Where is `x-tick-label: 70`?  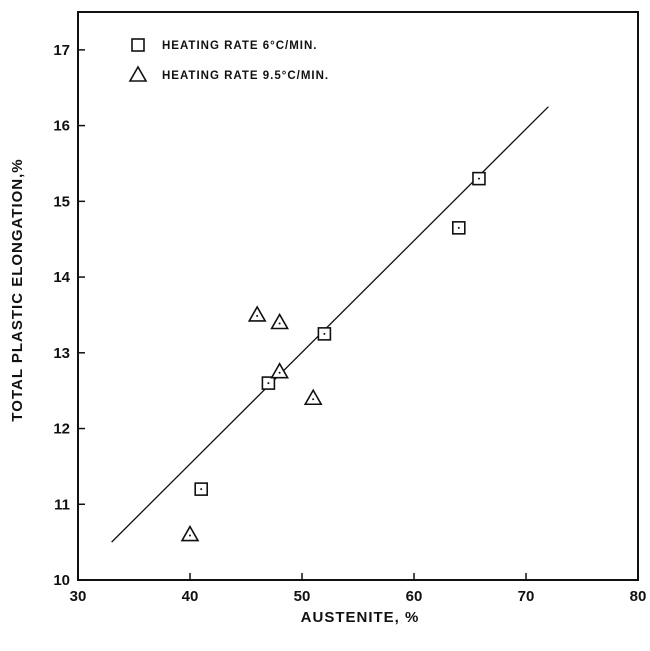 x-tick-label: 70 is located at coordinates (526, 596).